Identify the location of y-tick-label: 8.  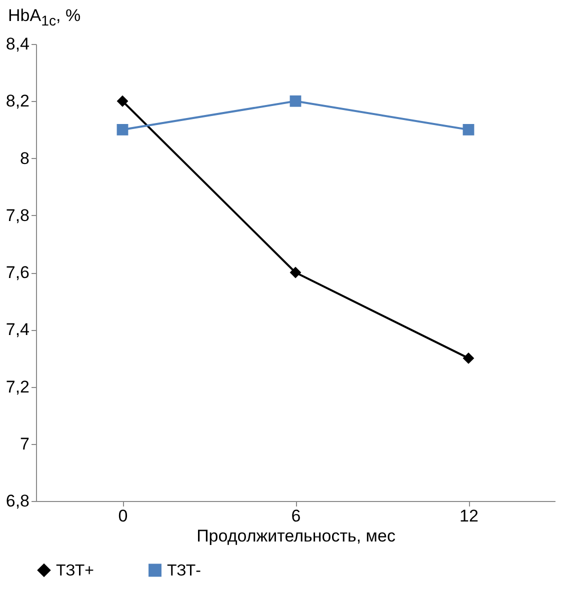
(25, 158).